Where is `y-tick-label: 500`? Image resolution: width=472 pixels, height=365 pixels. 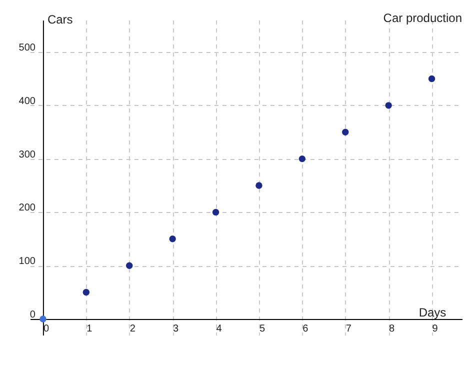 y-tick-label: 500 is located at coordinates (27, 48).